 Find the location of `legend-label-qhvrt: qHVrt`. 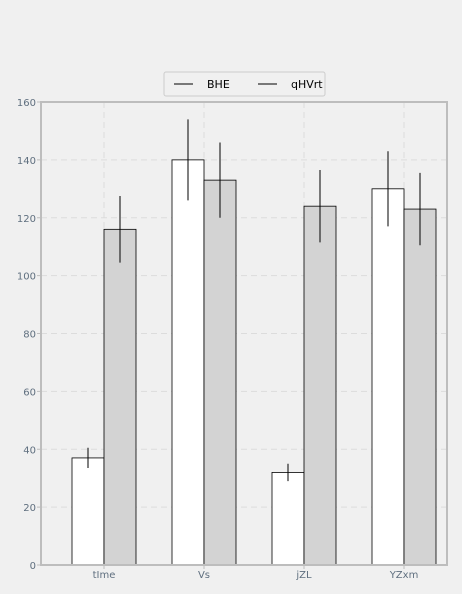

legend-label-qhvrt: qHVrt is located at coordinates (307, 84).